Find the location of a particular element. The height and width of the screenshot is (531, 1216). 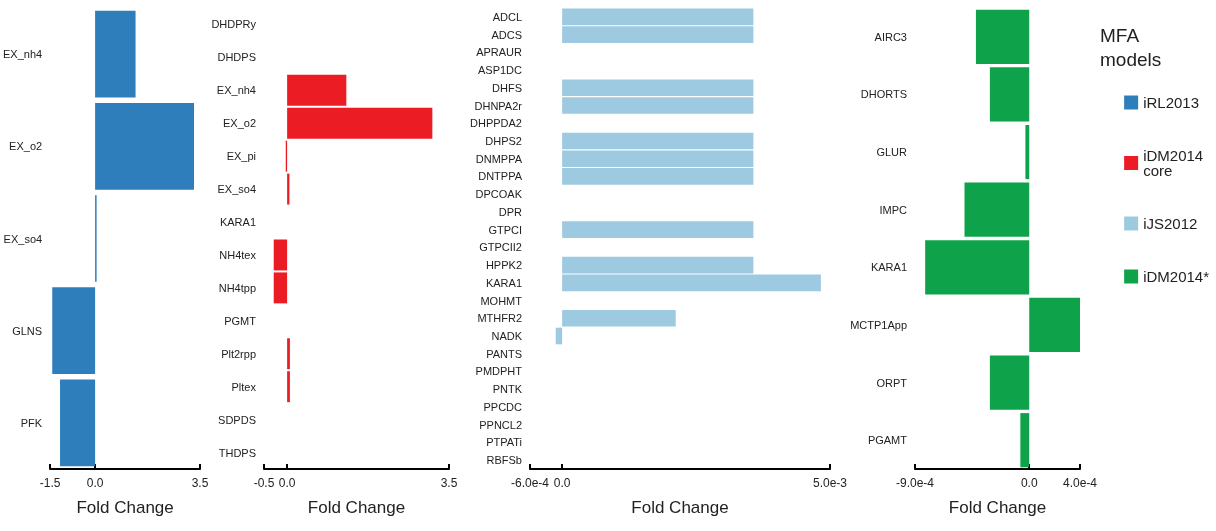

y-tick-label: PANTS is located at coordinates (504, 353).